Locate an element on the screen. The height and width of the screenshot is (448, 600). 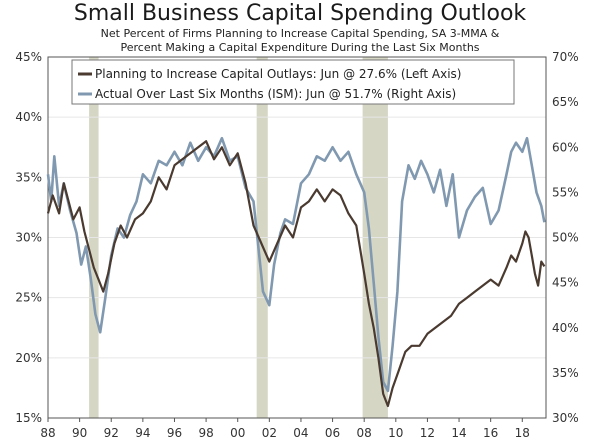
right-axis-ticks: 30% 35% 40% 45% 50% 55% 60% 65% 70% is located at coordinates (565, 237).